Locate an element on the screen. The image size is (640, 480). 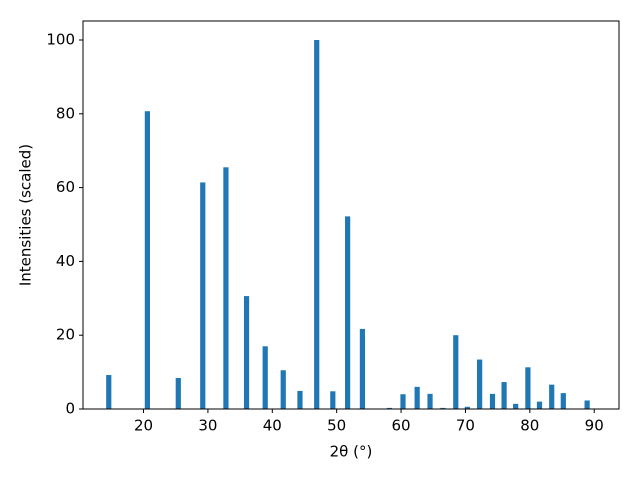
x-tick-label: 90 is located at coordinates (594, 426).